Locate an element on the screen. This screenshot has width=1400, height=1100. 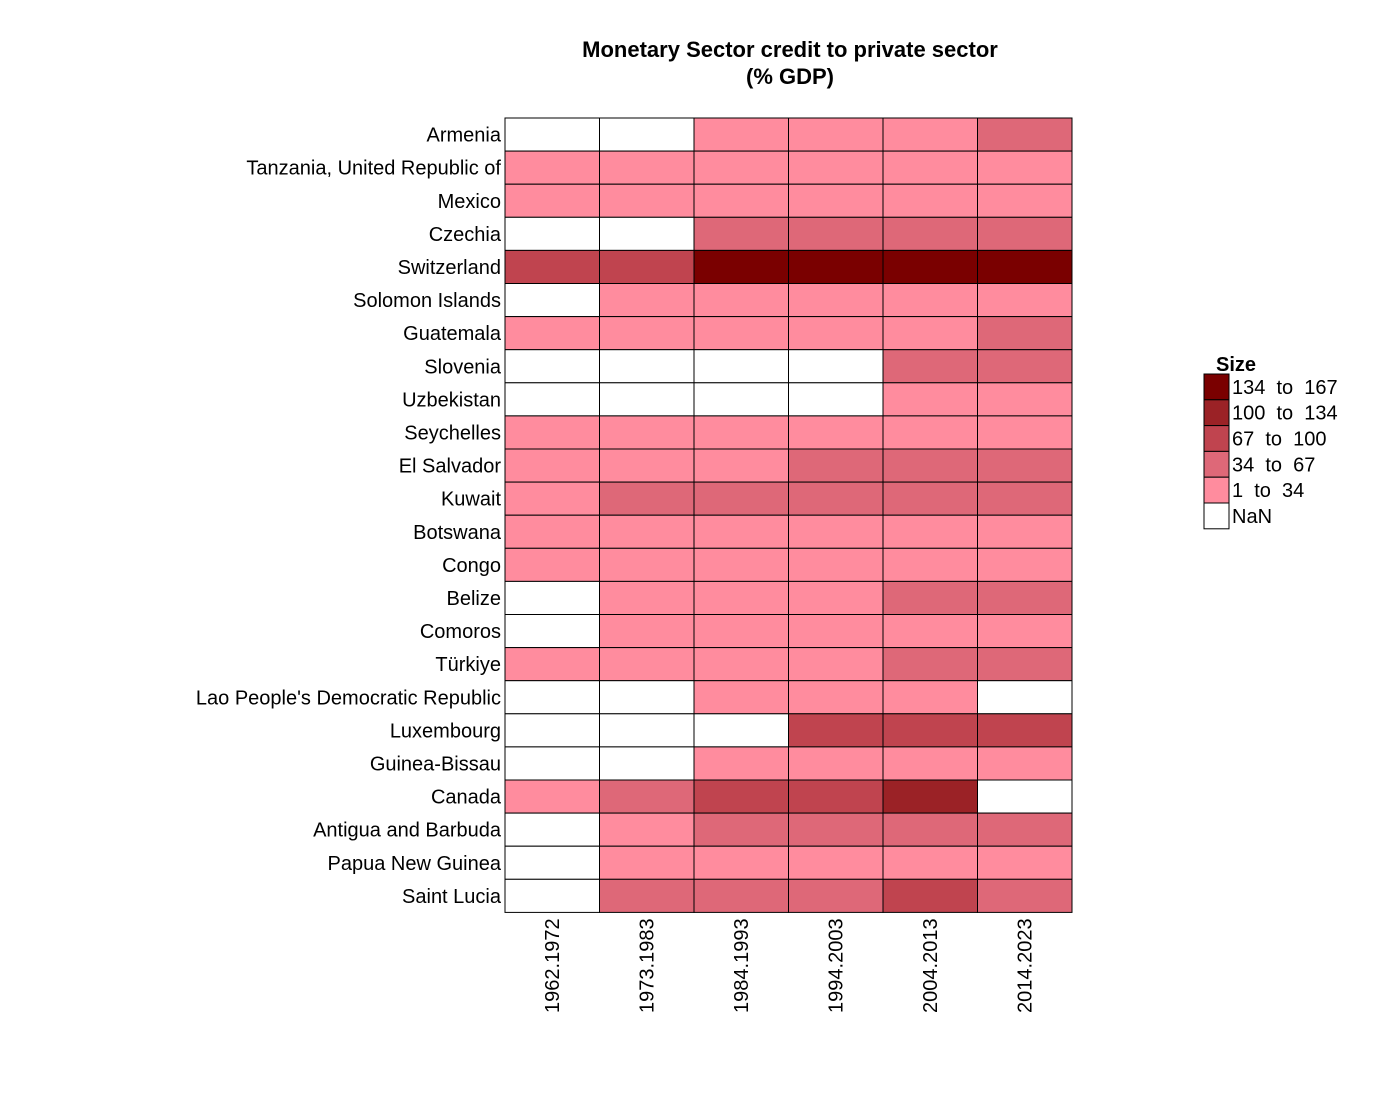
row-label: Seychelles is located at coordinates (452, 433).